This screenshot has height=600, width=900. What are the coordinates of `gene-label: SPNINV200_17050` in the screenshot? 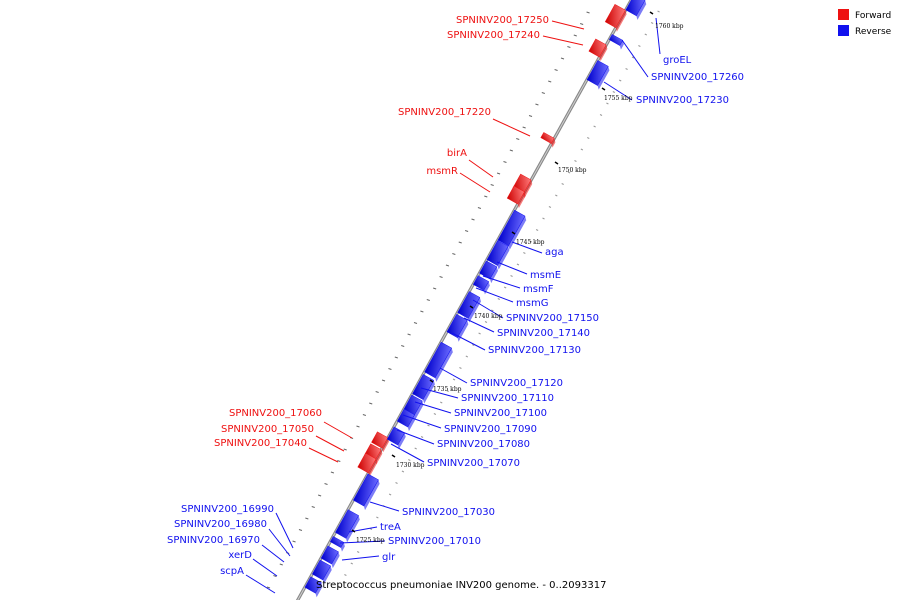 It's located at (267, 429).